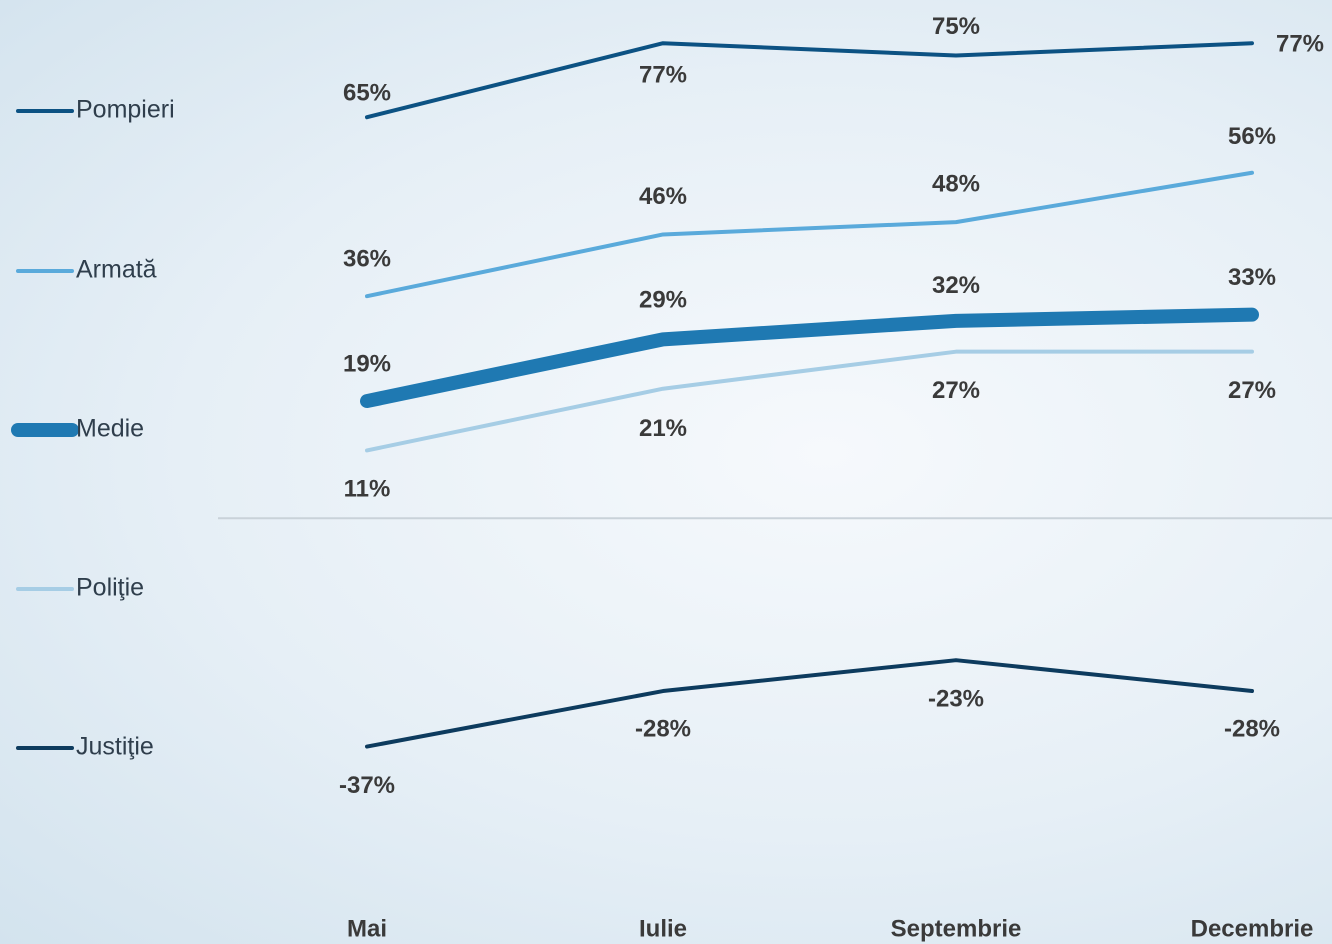 This screenshot has height=944, width=1332. Describe the element at coordinates (663, 428) in the screenshot. I see `data-label: 21%` at that location.